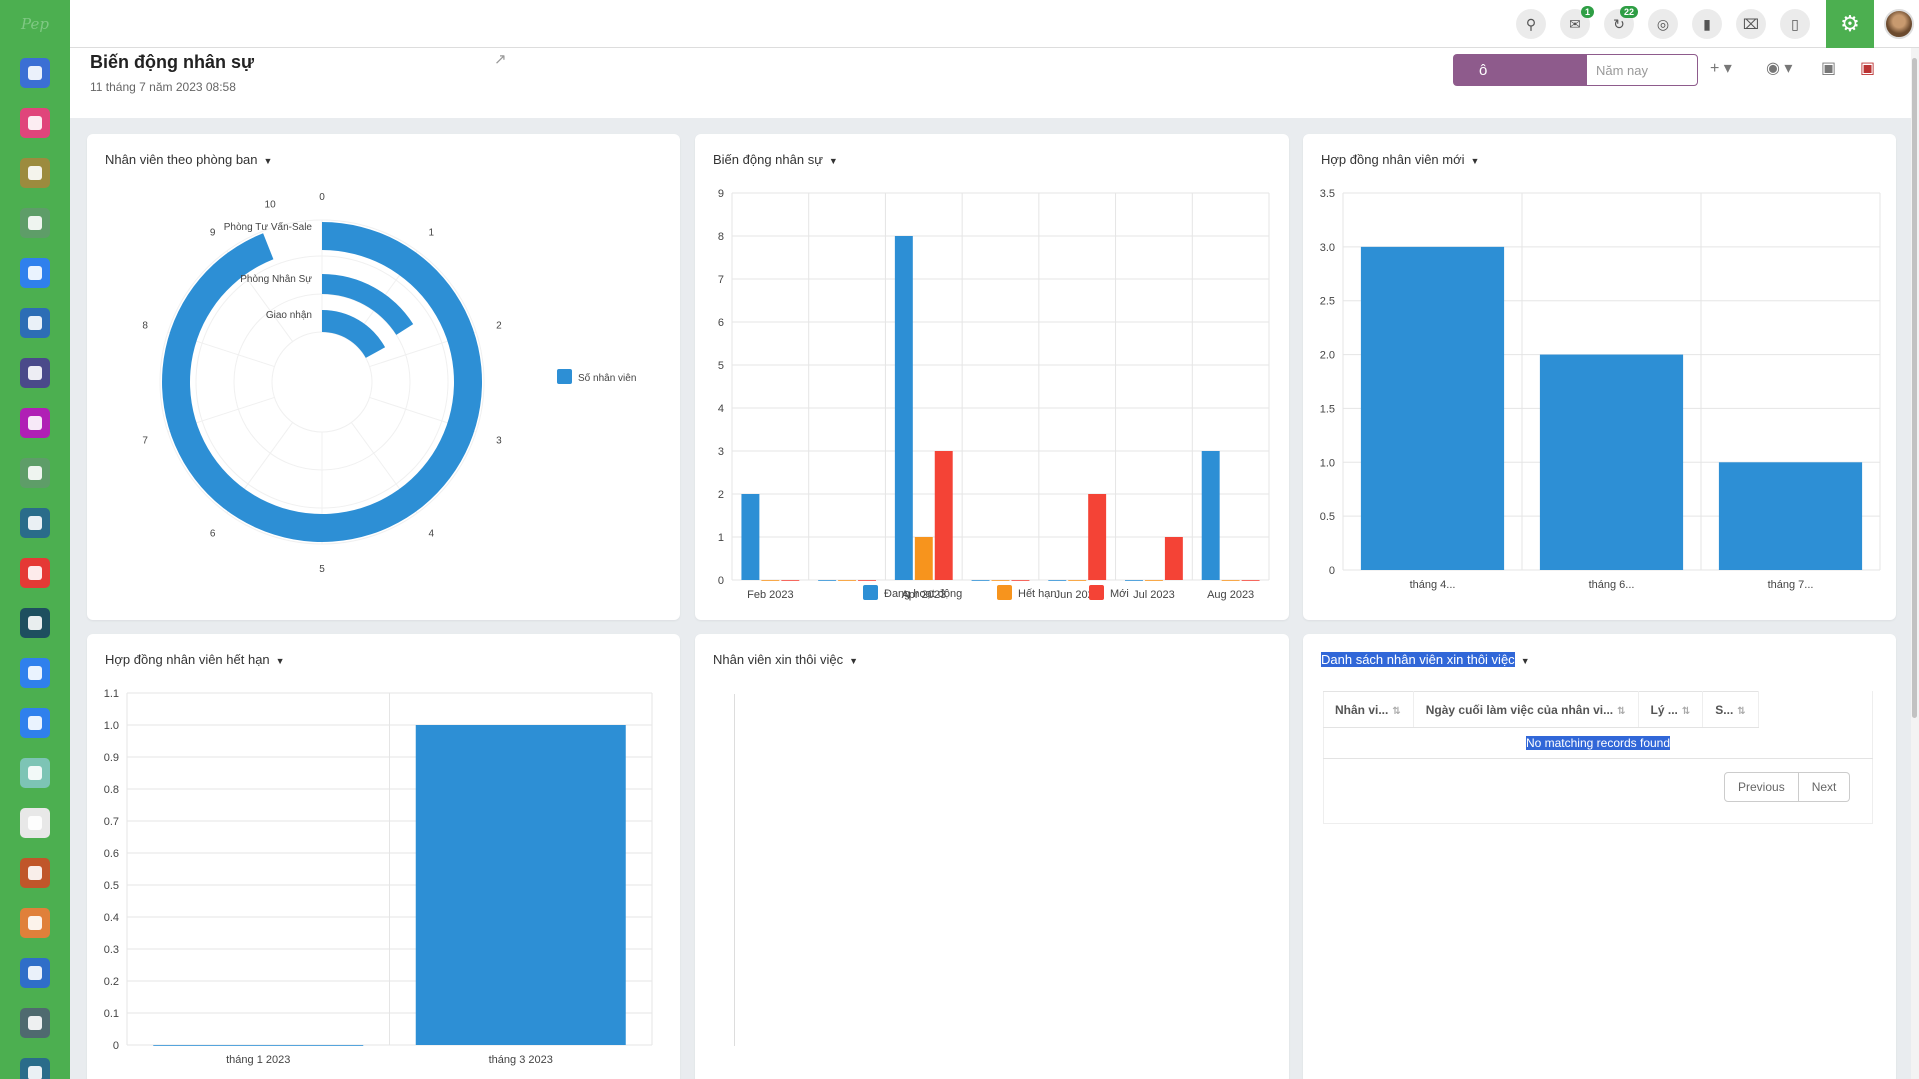 The width and height of the screenshot is (1919, 1079). I want to click on sidebar-item-documents, so click(35, 423).